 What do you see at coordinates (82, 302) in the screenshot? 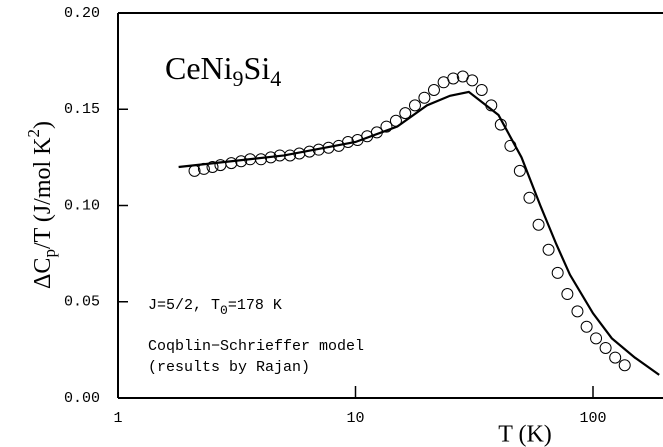
I see `y-tick-label: 0.05` at bounding box center [82, 302].